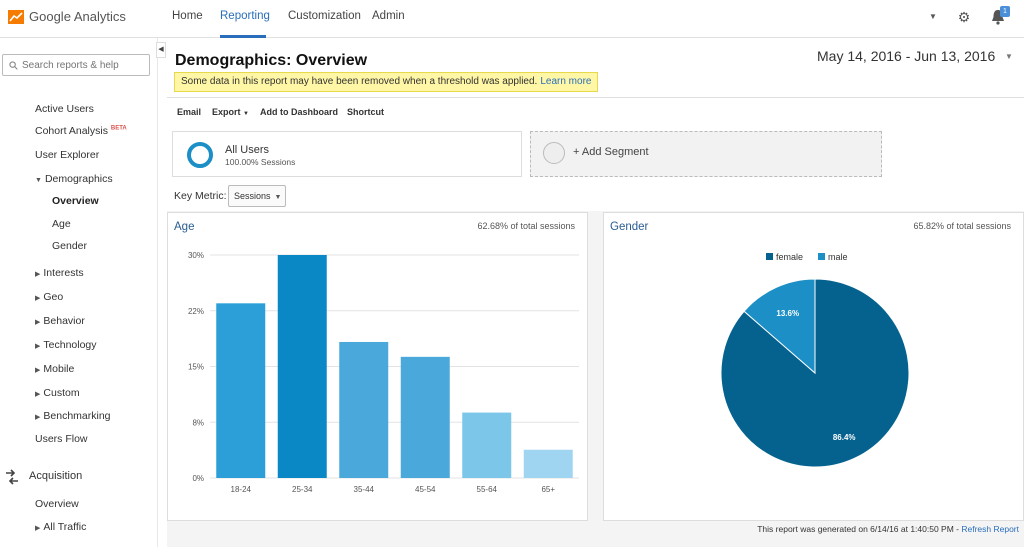 The height and width of the screenshot is (547, 1024). What do you see at coordinates (706, 154) in the screenshot?
I see `add-segment-button: + Add Segment` at bounding box center [706, 154].